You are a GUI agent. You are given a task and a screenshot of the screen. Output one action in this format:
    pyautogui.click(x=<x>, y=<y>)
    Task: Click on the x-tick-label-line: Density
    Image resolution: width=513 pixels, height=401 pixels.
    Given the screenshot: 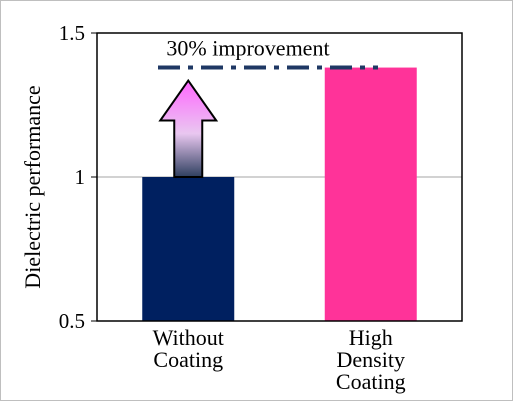 What is the action you would take?
    pyautogui.click(x=371, y=359)
    